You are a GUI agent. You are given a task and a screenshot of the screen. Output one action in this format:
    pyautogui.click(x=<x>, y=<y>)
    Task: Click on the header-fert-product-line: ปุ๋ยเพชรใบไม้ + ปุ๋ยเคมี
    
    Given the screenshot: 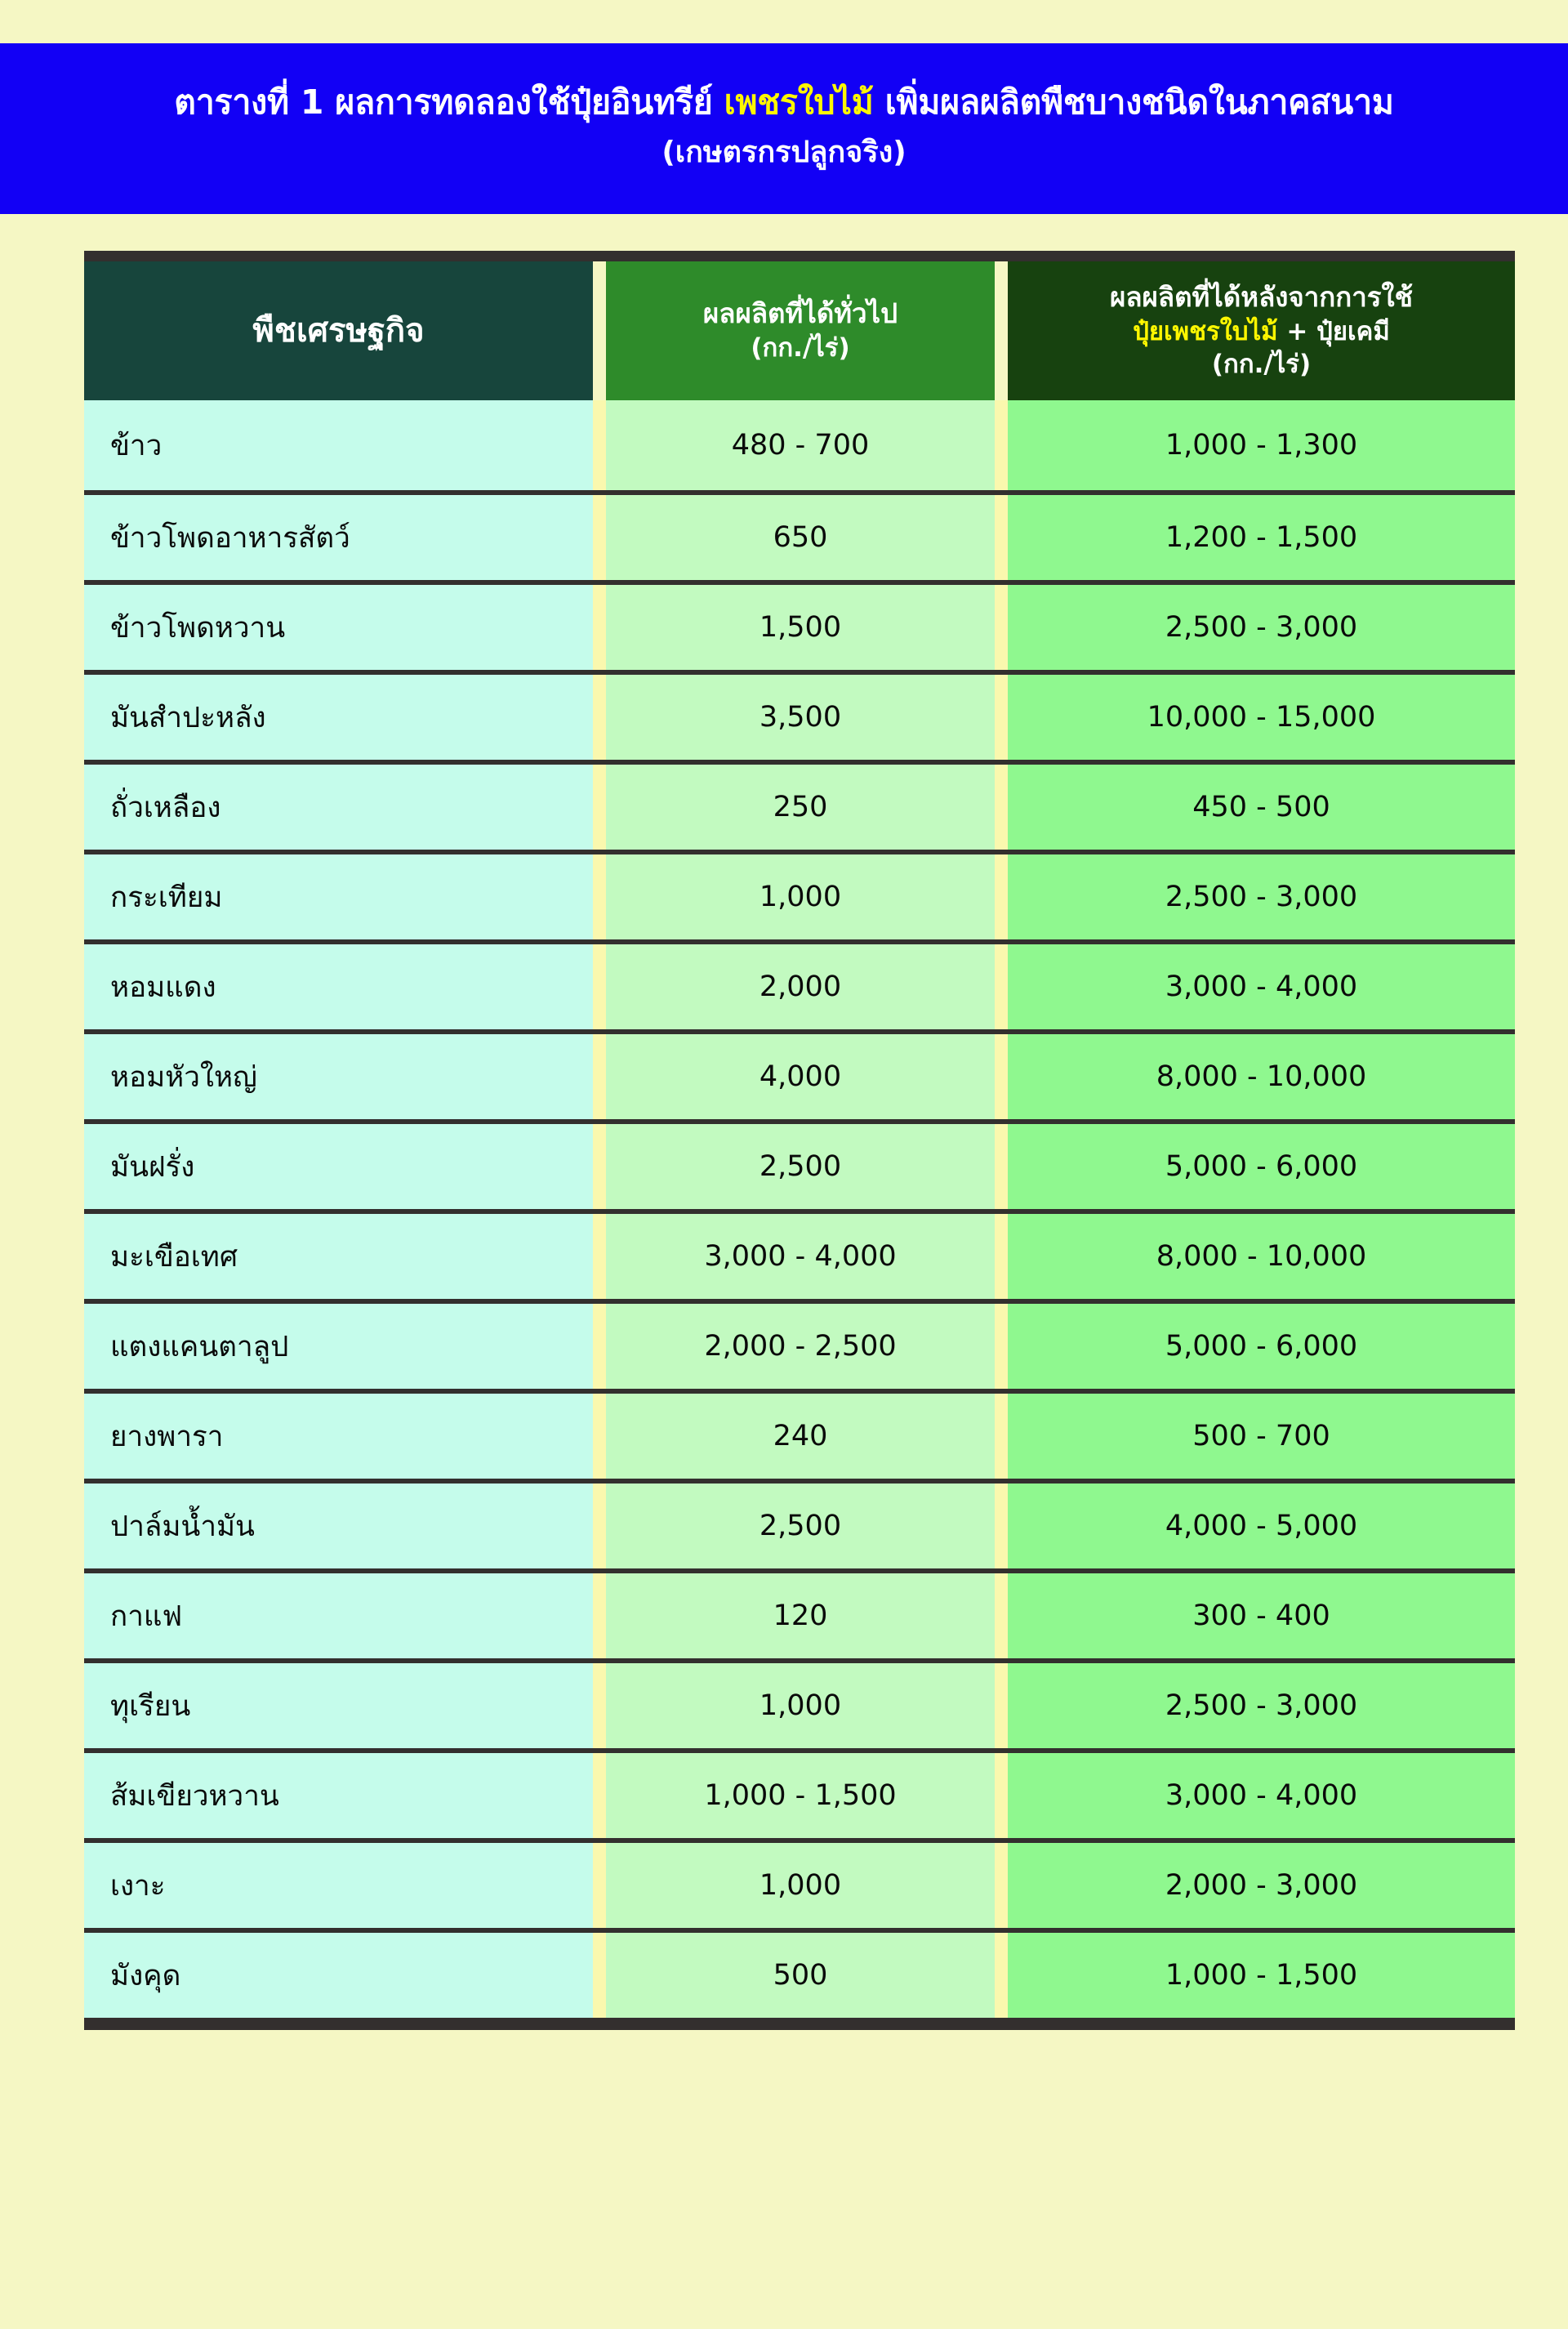 What is the action you would take?
    pyautogui.click(x=1261, y=332)
    